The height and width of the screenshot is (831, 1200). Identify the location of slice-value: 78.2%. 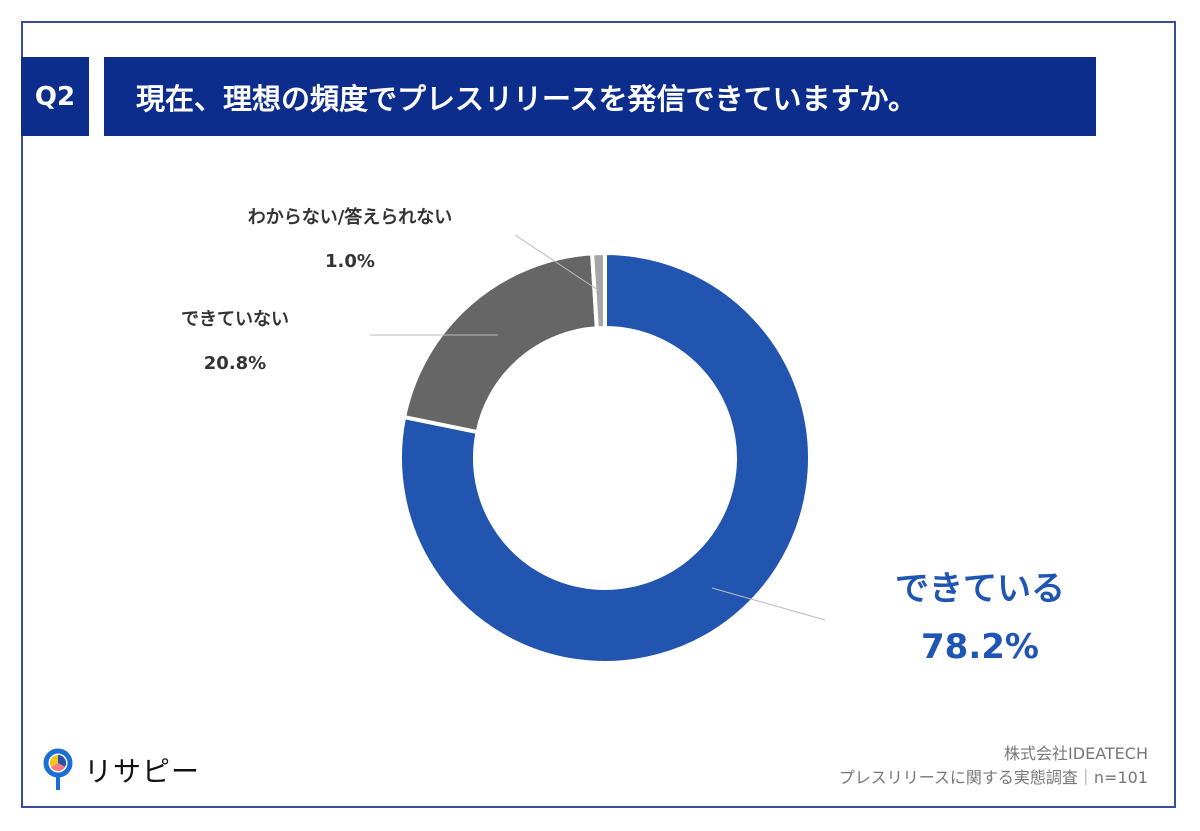
(980, 647).